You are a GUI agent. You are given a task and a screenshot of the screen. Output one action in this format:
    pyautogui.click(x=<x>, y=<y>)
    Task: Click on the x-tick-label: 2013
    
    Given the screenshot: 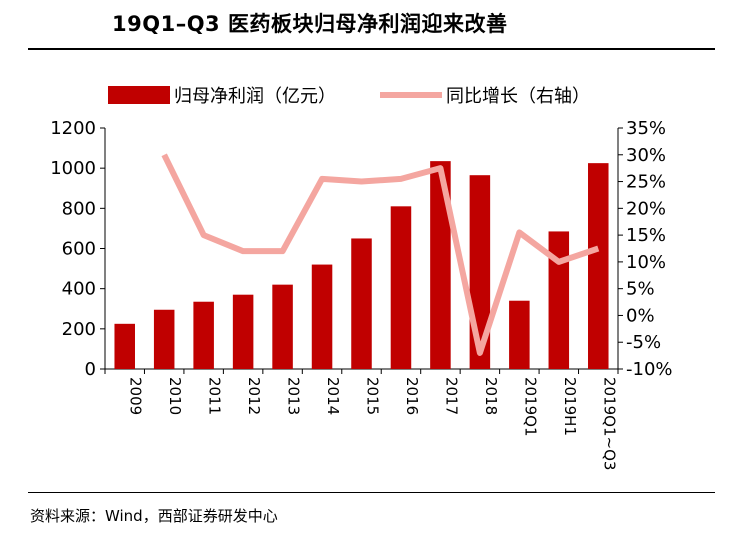 What is the action you would take?
    pyautogui.click(x=294, y=396)
    